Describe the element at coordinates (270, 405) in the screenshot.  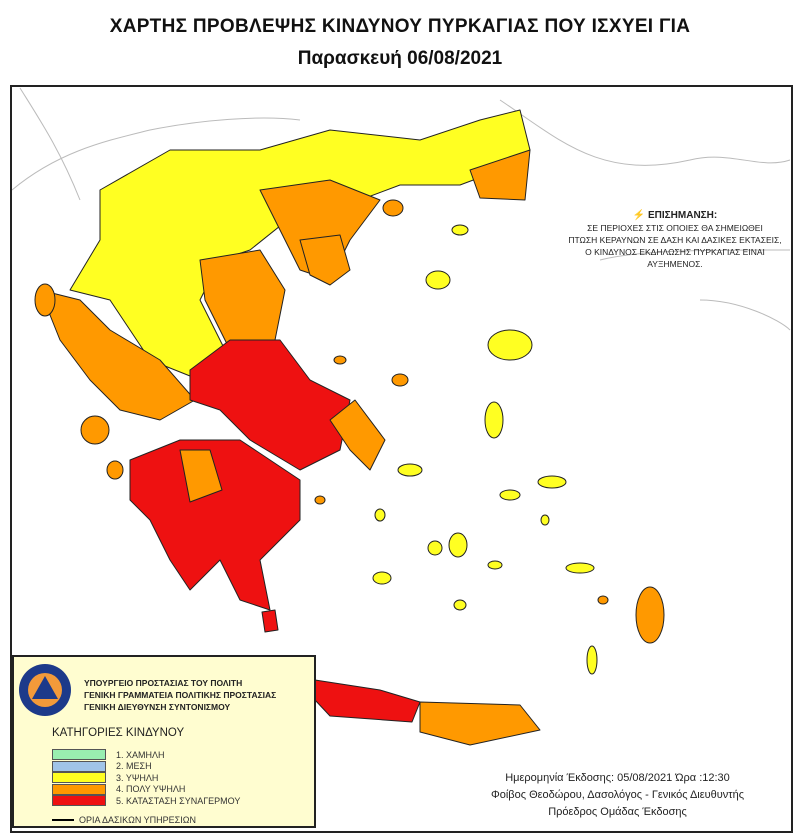
I see `region-central-alarm` at that location.